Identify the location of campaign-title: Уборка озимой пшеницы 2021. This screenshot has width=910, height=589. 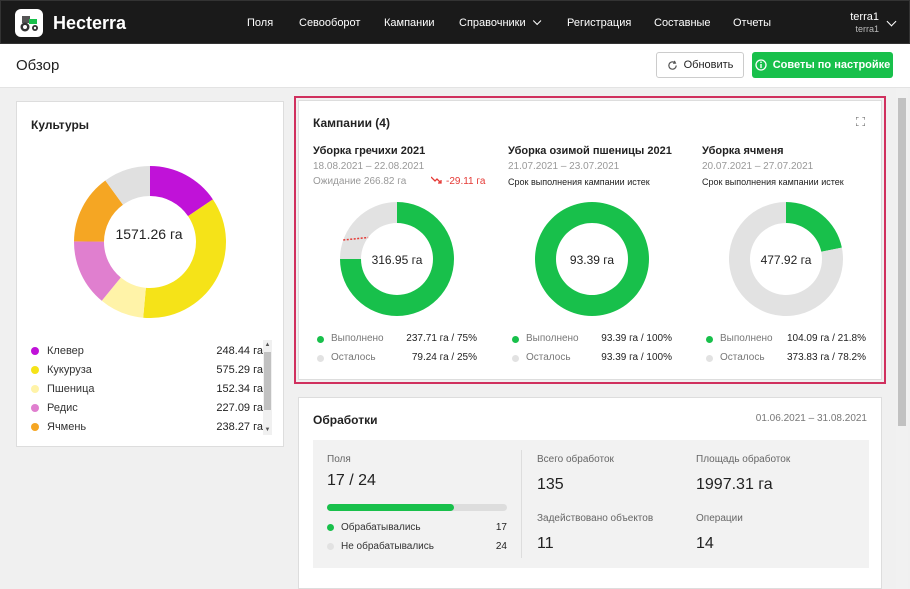
(590, 151).